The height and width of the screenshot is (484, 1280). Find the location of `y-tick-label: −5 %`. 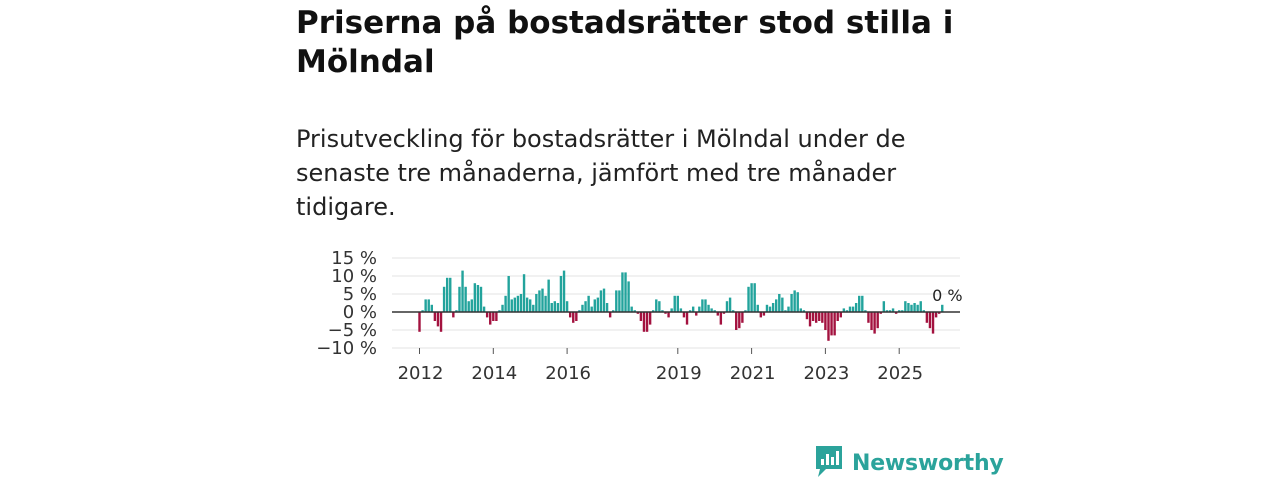

y-tick-label: −5 % is located at coordinates (352, 330).